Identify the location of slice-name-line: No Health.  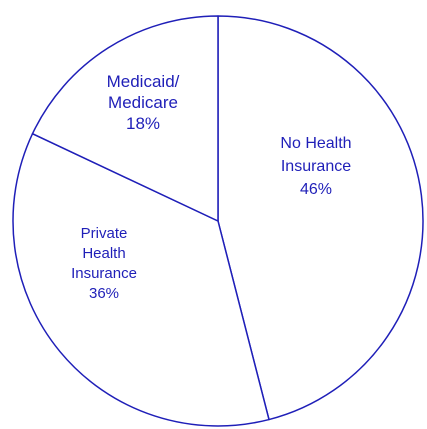
(315, 143).